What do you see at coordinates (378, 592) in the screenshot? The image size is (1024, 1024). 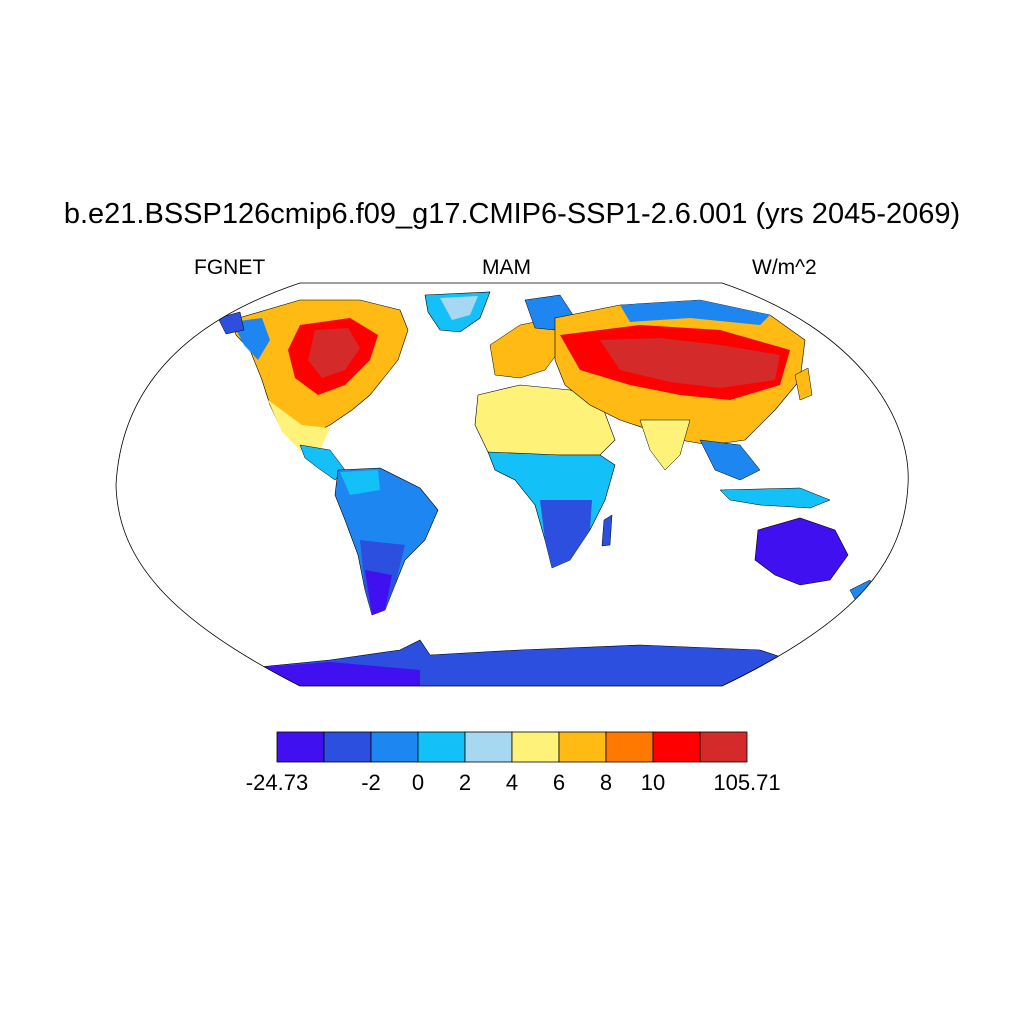 I see `sa-tip` at bounding box center [378, 592].